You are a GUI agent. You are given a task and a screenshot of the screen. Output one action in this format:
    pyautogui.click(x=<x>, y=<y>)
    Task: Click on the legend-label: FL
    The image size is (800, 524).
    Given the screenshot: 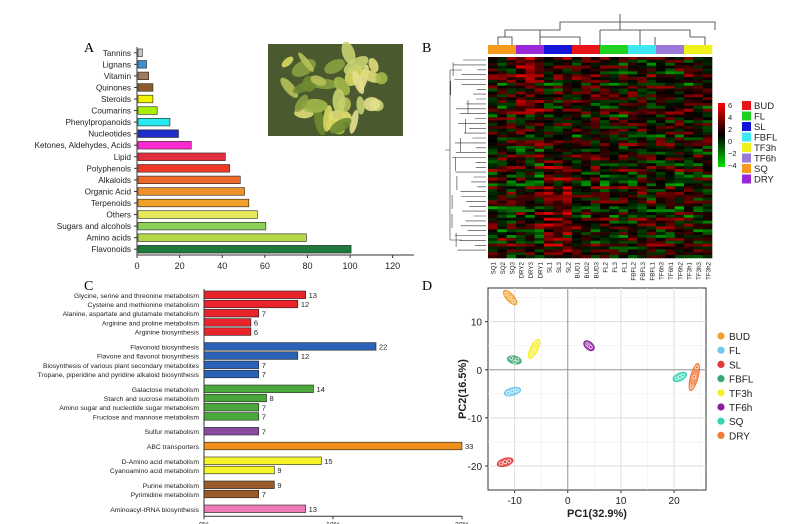 What is the action you would take?
    pyautogui.click(x=759, y=117)
    